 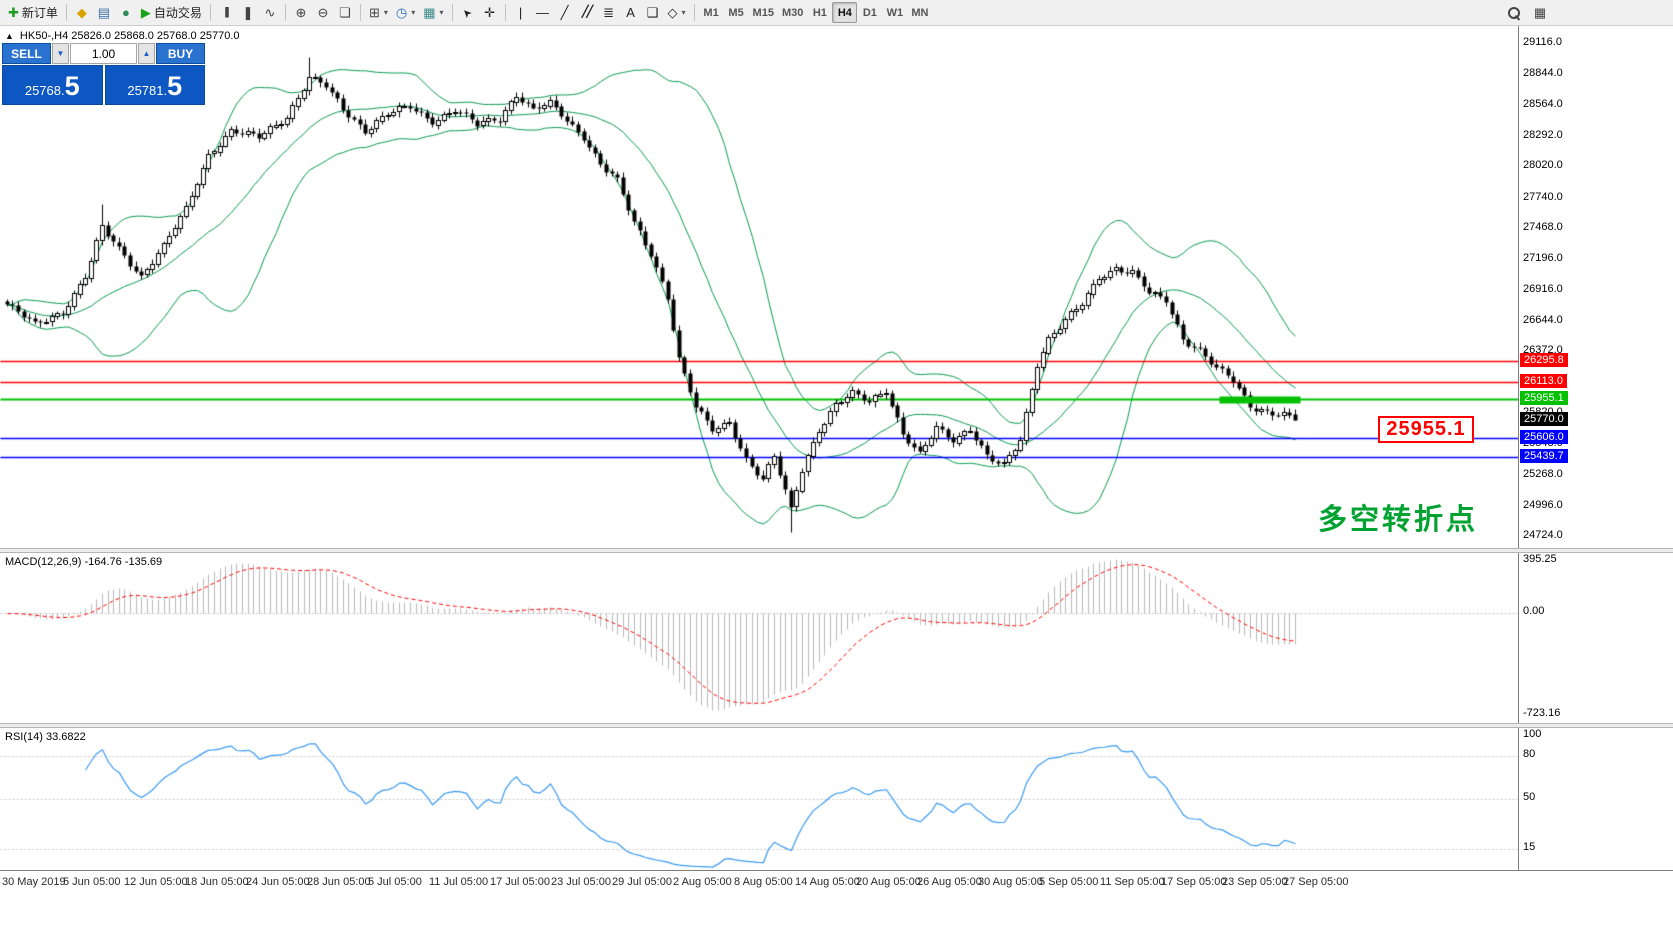 What do you see at coordinates (1132, 882) in the screenshot?
I see `time-axis-label: 11 Sep 05:00` at bounding box center [1132, 882].